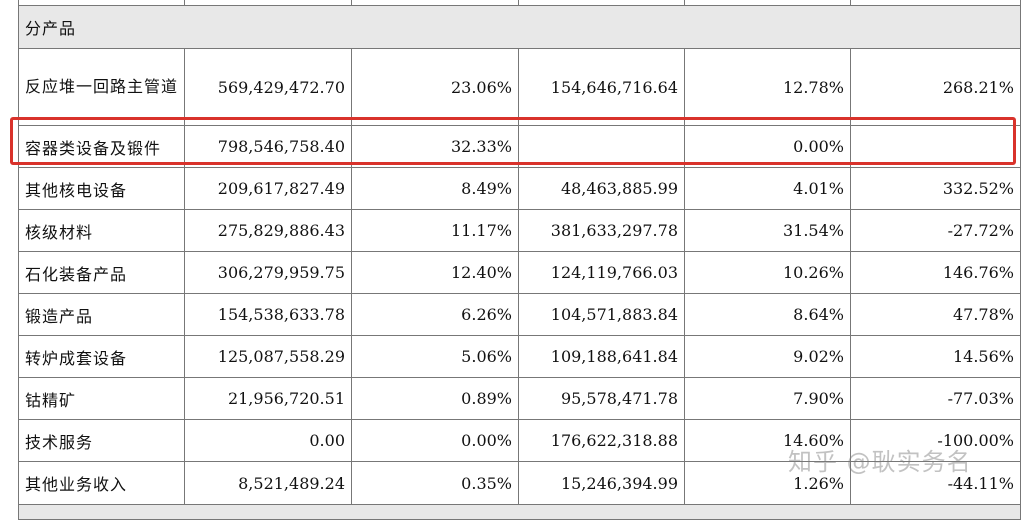 The height and width of the screenshot is (520, 1035). What do you see at coordinates (767, 146) in the screenshot?
I see `share-prior: 0.00%` at bounding box center [767, 146].